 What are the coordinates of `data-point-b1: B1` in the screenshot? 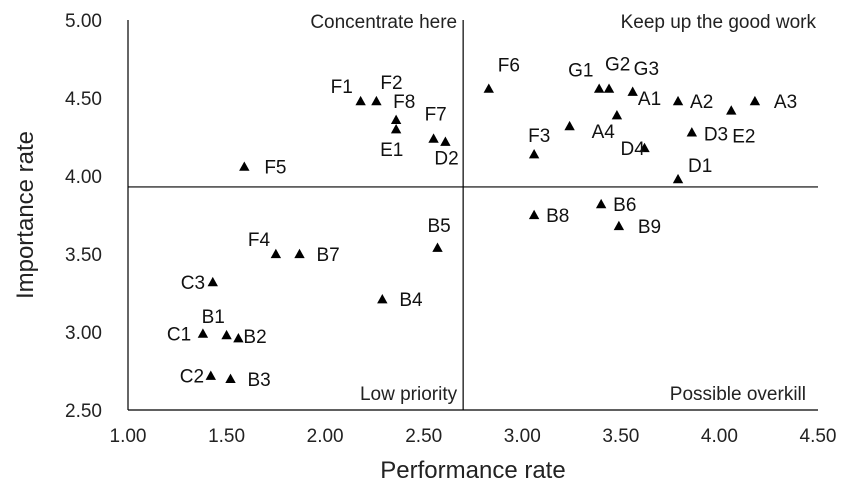 It's located at (217, 323).